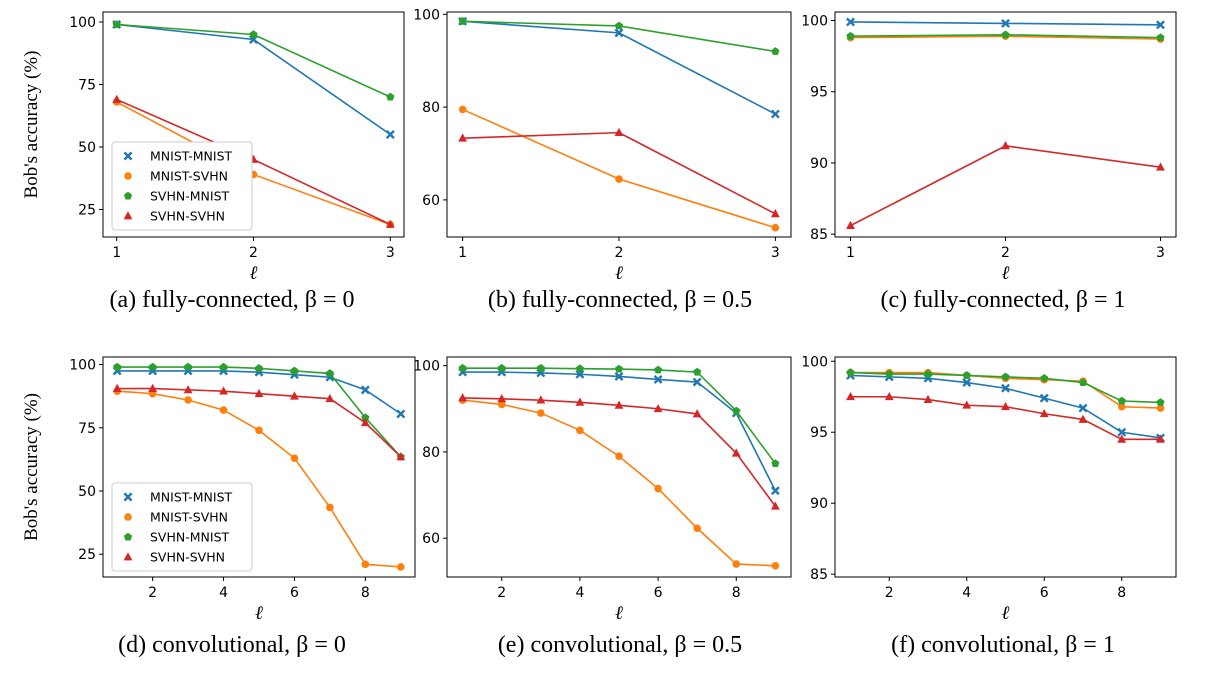  I want to click on x-axis-label: ℓ, so click(619, 613).